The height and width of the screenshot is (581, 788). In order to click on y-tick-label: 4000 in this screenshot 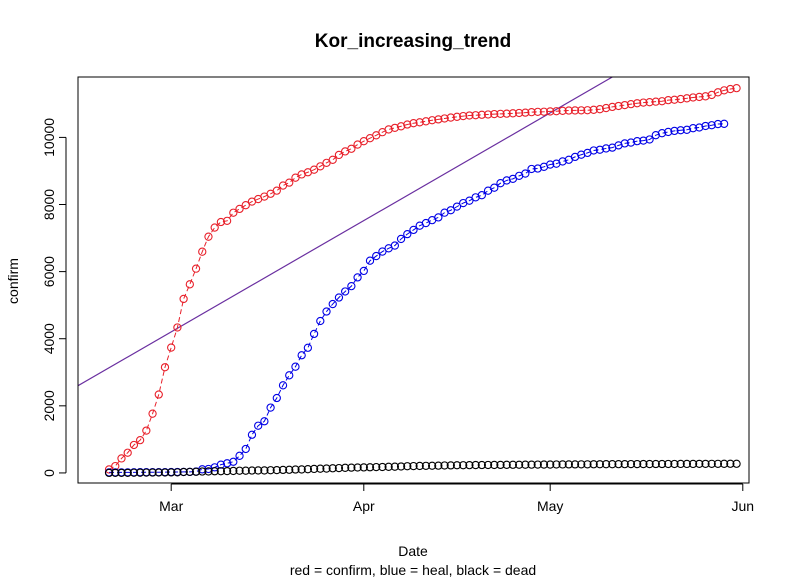, I will do `click(49, 338)`.